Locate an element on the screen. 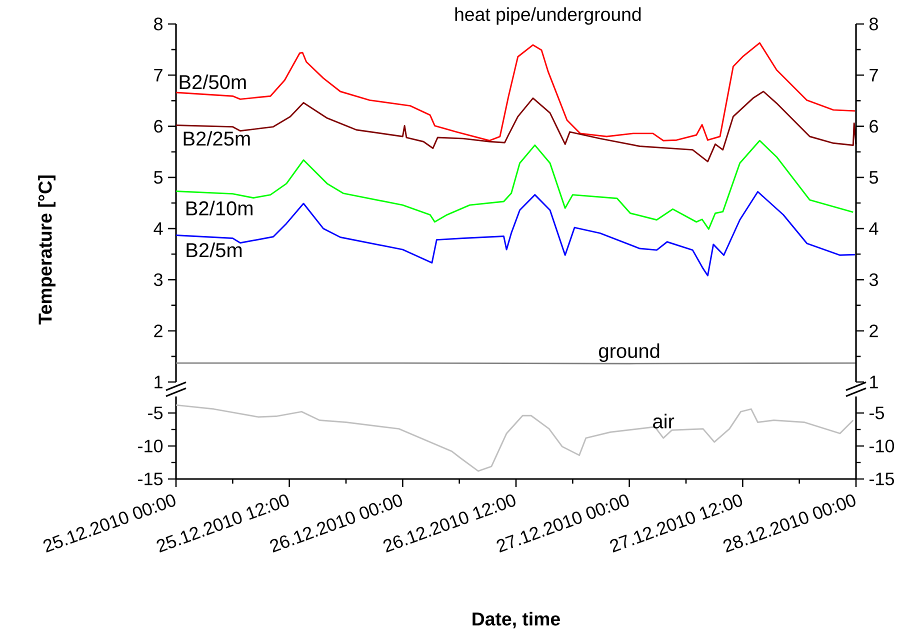  y-tick-label: 1 is located at coordinates (158, 382).